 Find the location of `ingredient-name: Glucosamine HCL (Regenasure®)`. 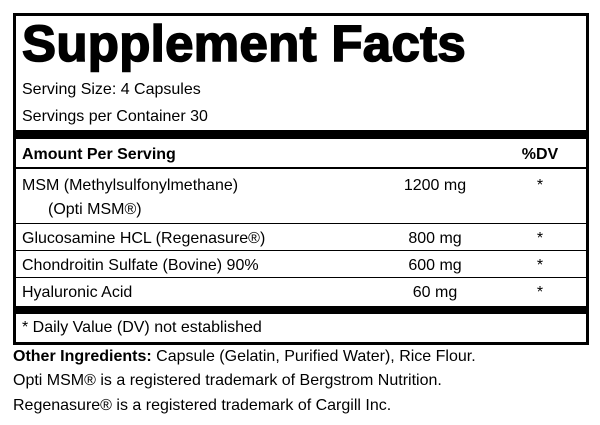

ingredient-name: Glucosamine HCL (Regenasure®) is located at coordinates (144, 238).